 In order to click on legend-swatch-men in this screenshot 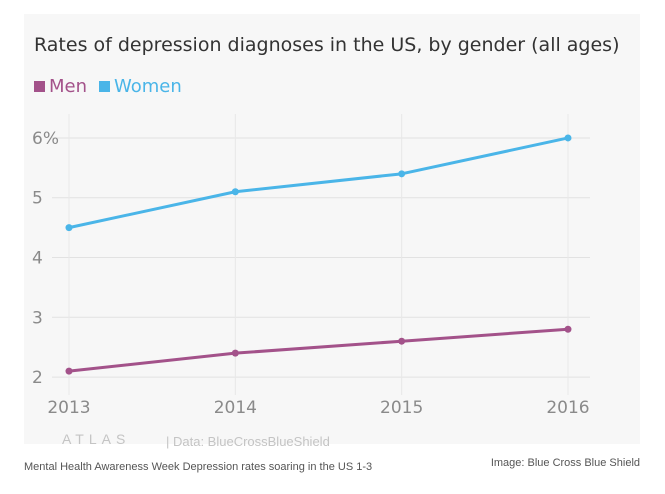, I will do `click(39, 86)`.